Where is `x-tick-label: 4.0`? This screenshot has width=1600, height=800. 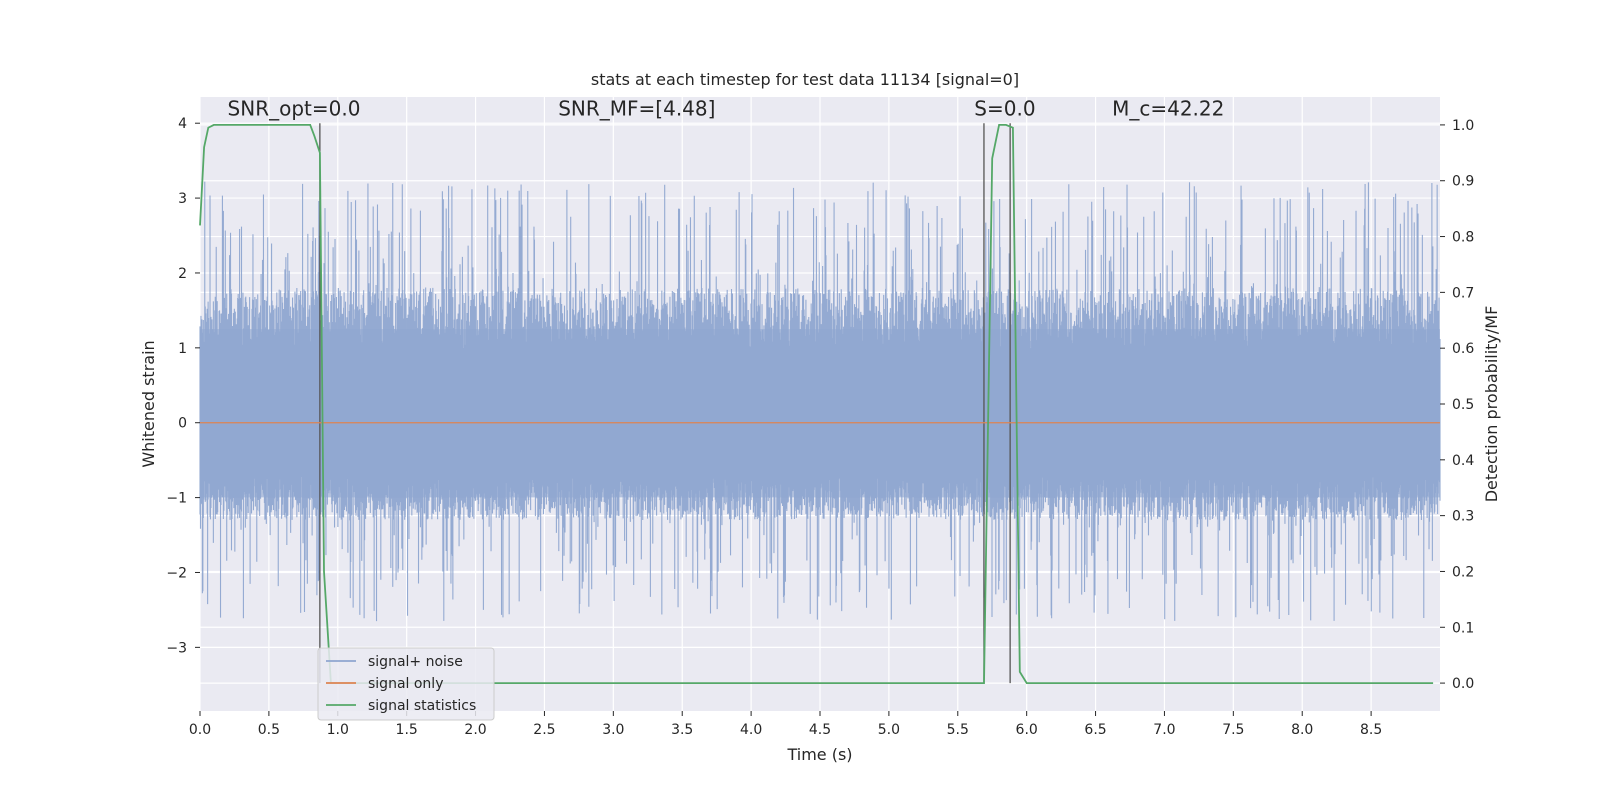
x-tick-label: 4.0 is located at coordinates (751, 730).